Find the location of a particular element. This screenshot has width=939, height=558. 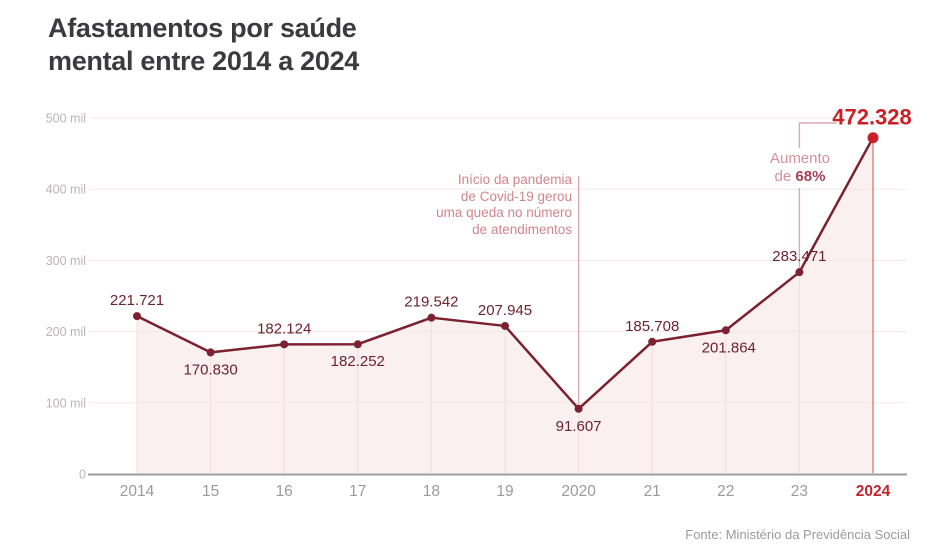

pandemic-annotation-line: de atendimentos is located at coordinates (522, 229).